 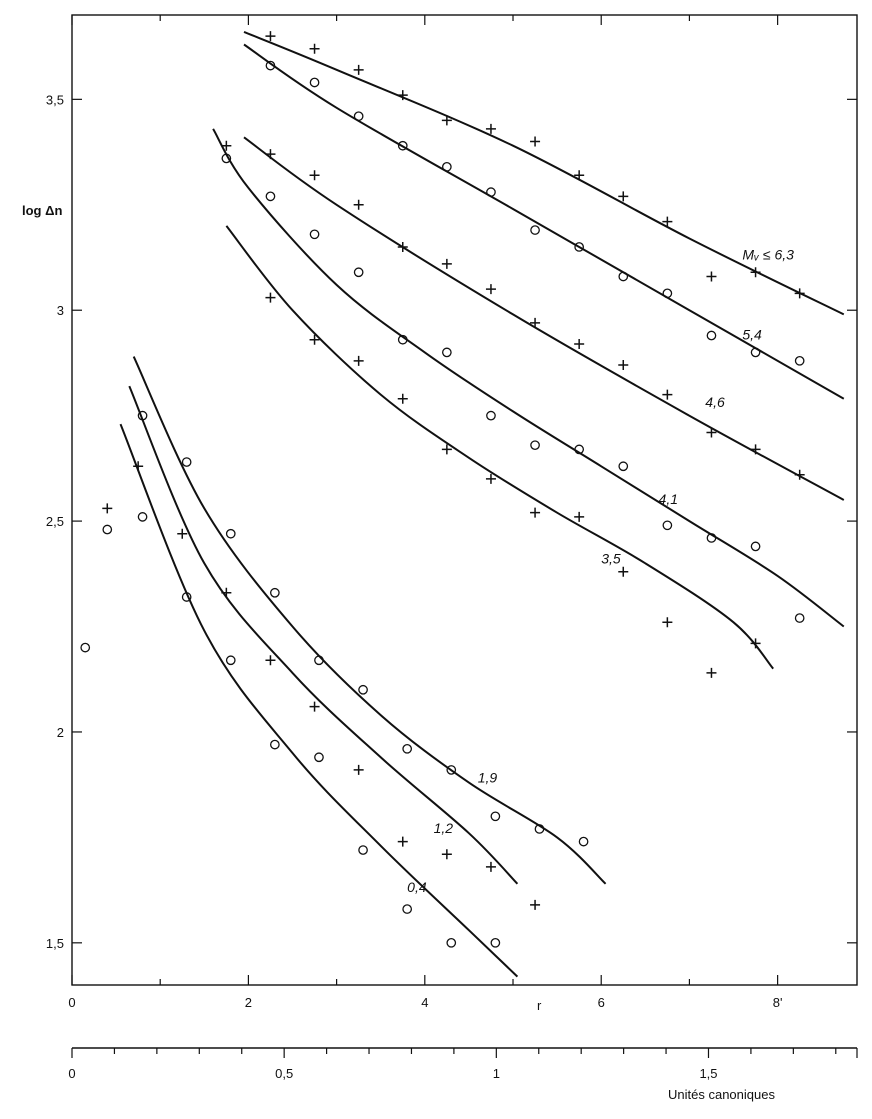 I want to click on curve-label: 3,5, so click(x=611, y=558).